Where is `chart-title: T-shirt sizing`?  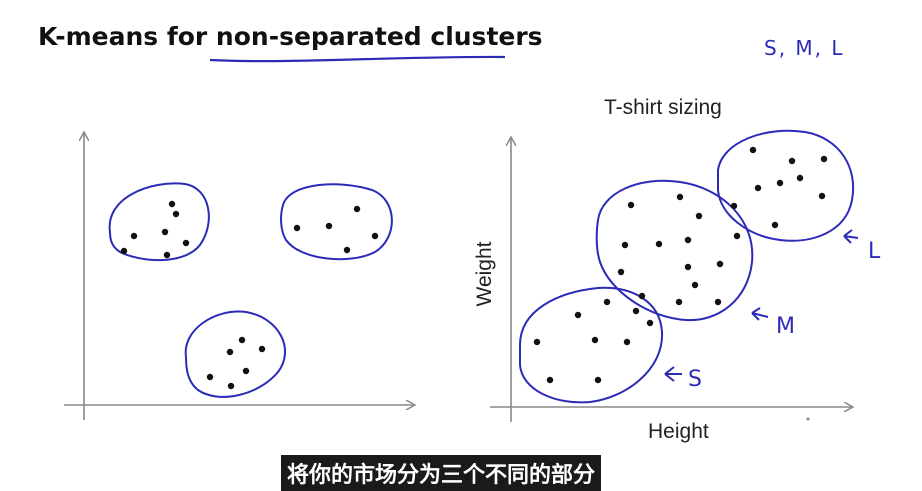
chart-title: T-shirt sizing is located at coordinates (663, 107).